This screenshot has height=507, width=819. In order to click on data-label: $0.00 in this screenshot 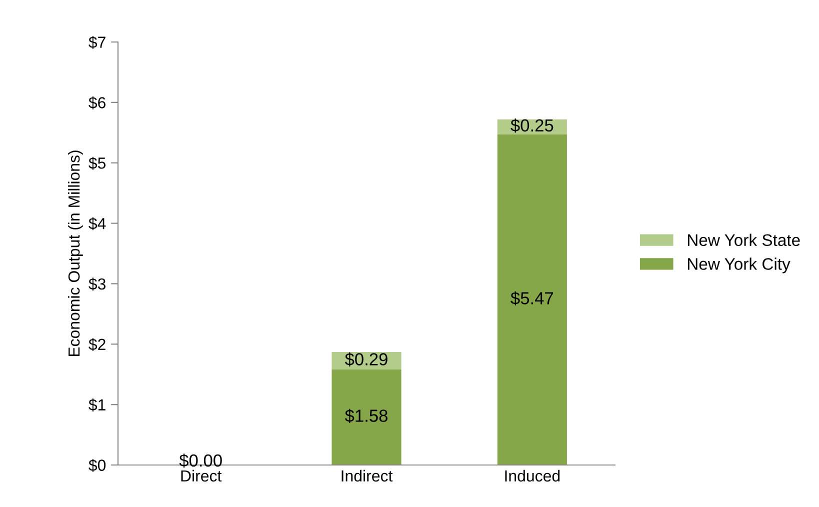, I will do `click(200, 461)`.